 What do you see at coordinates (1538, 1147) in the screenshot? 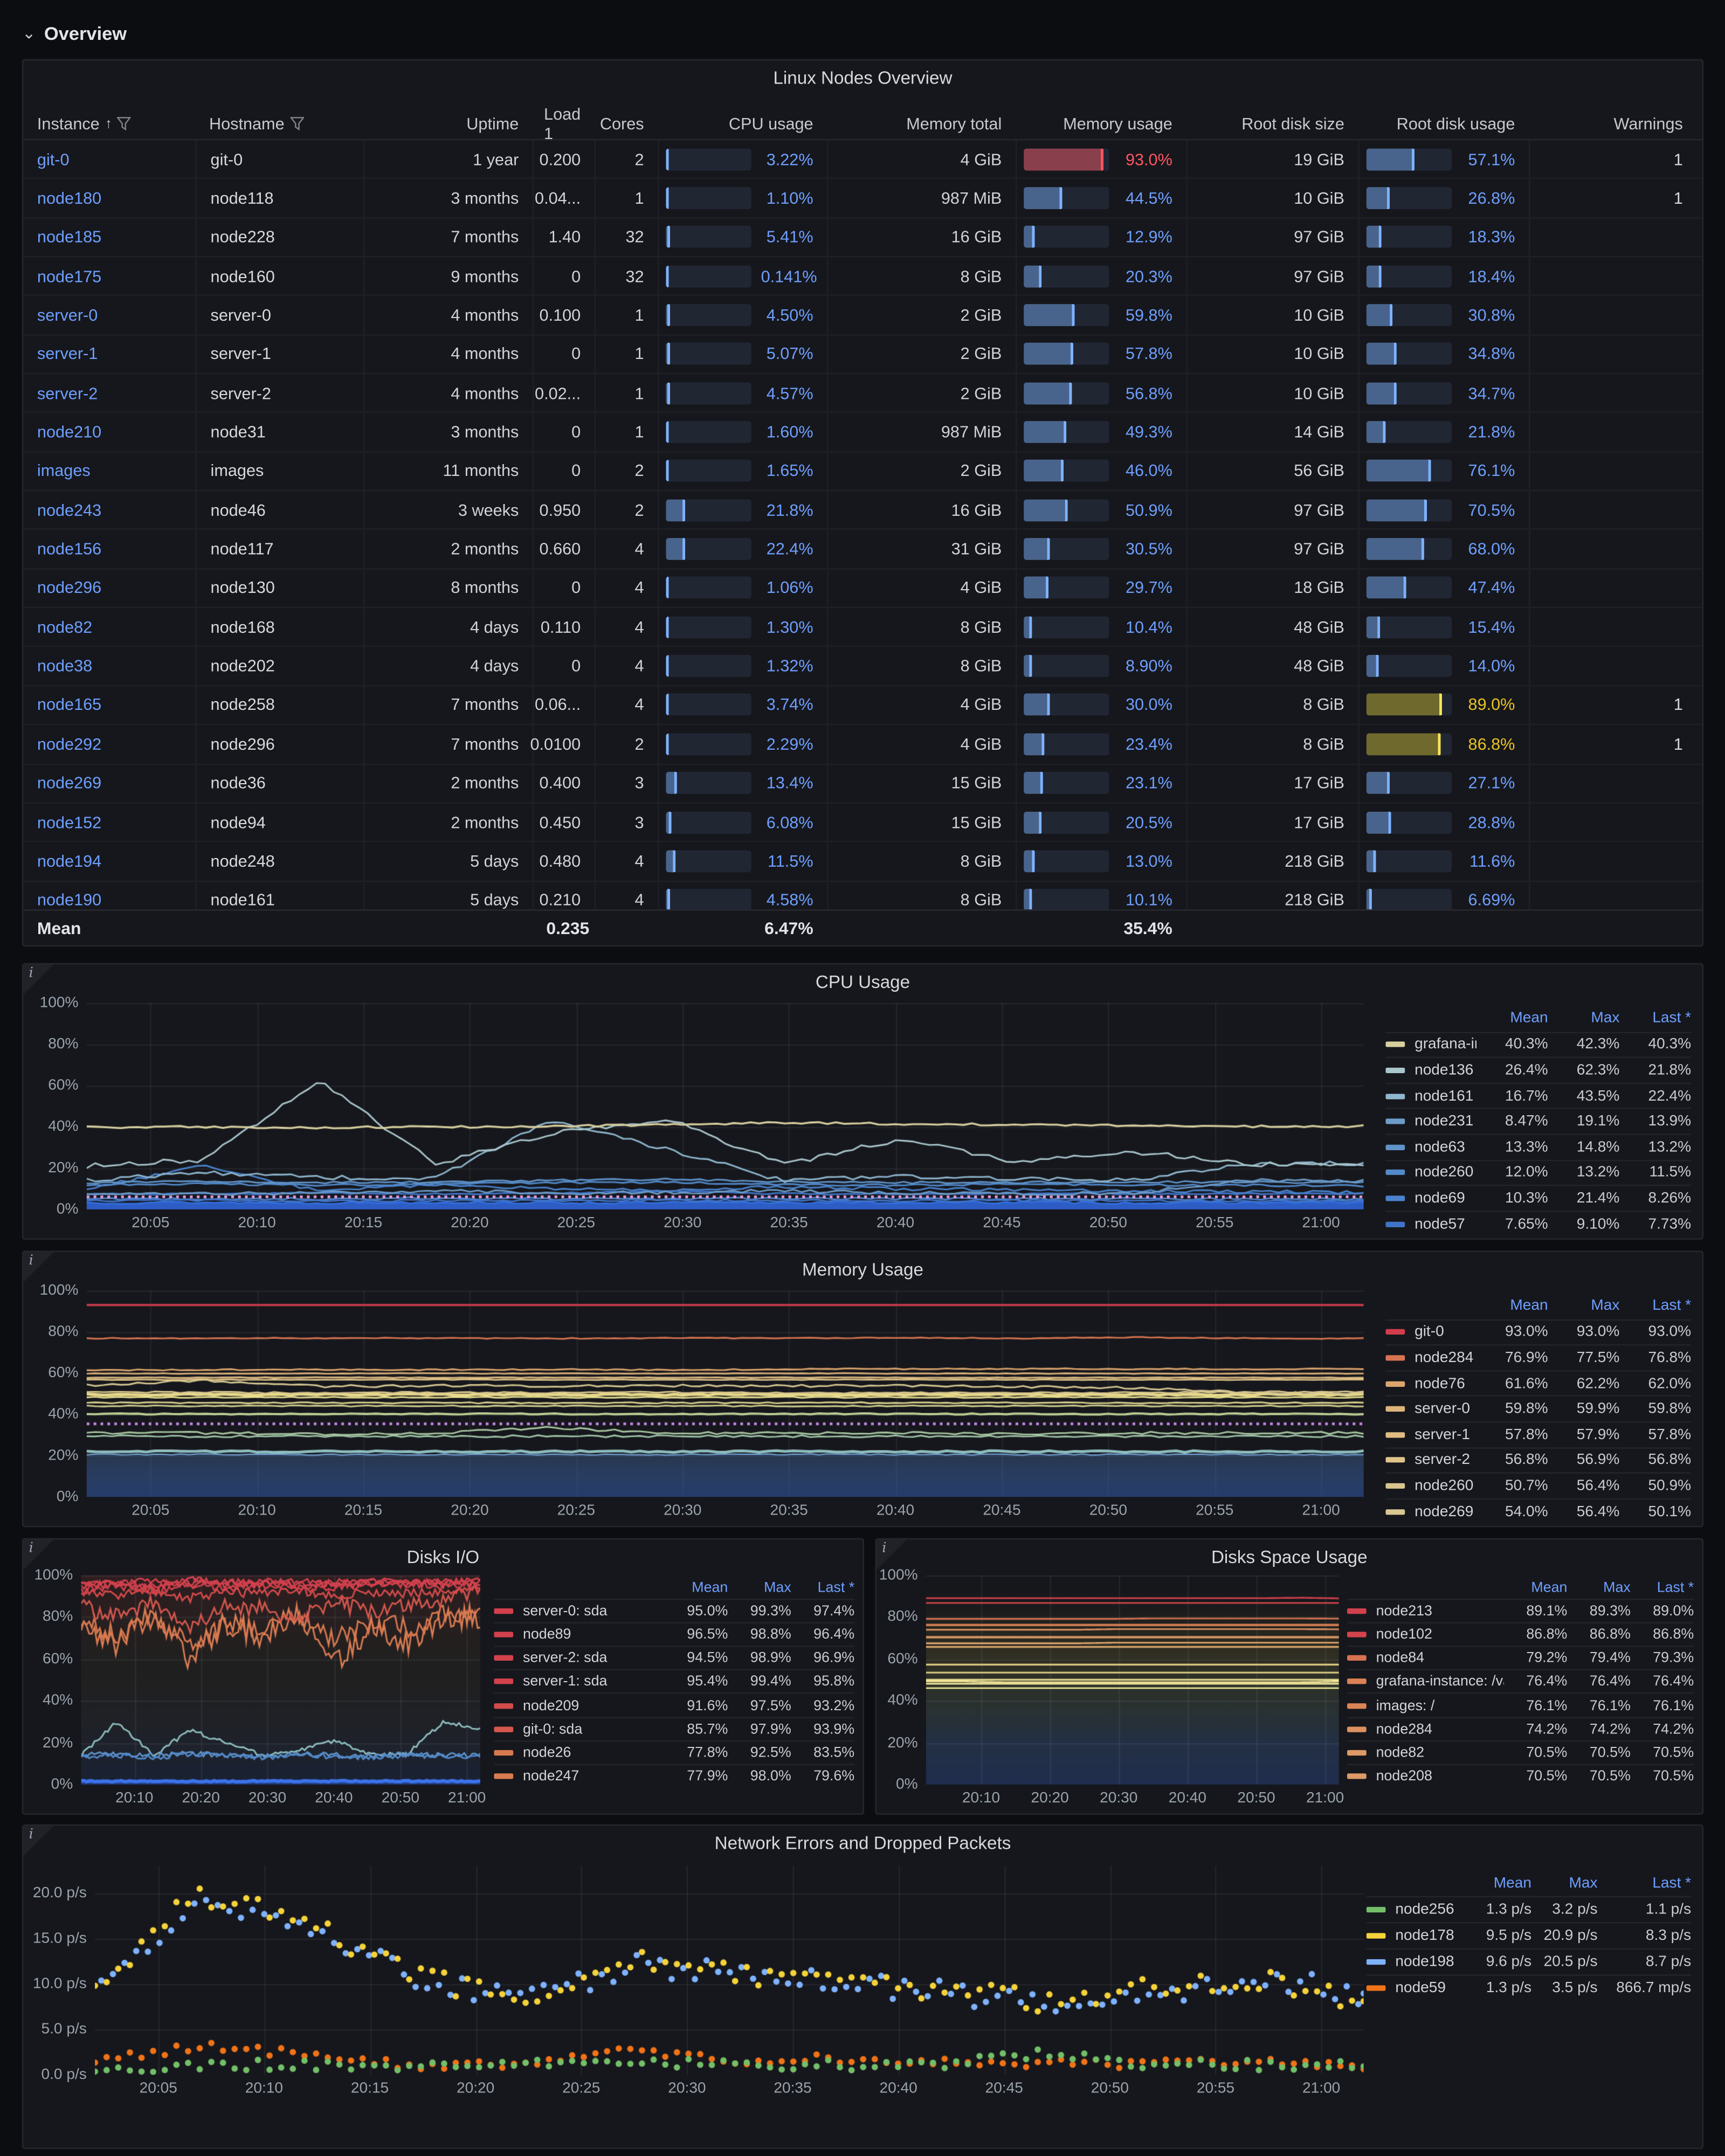
I see `legend-item: node63 13.3% 14.8% 13.2%` at bounding box center [1538, 1147].